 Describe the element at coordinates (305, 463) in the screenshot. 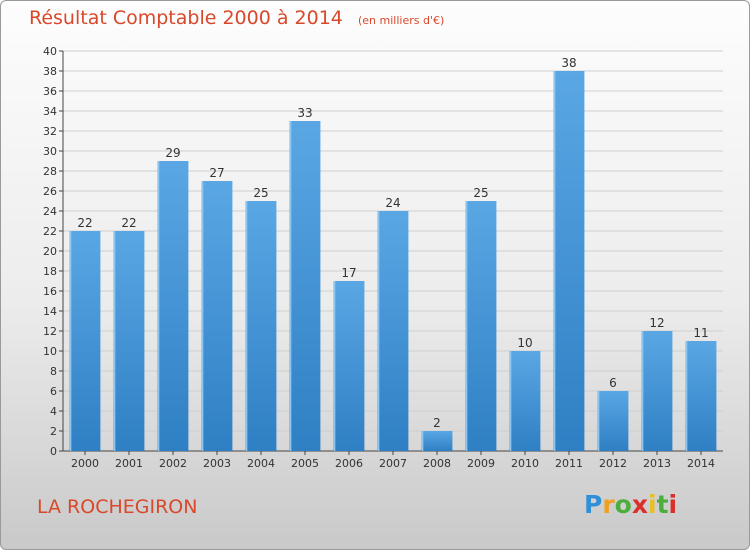

I see `x-tick-label: 2005` at that location.